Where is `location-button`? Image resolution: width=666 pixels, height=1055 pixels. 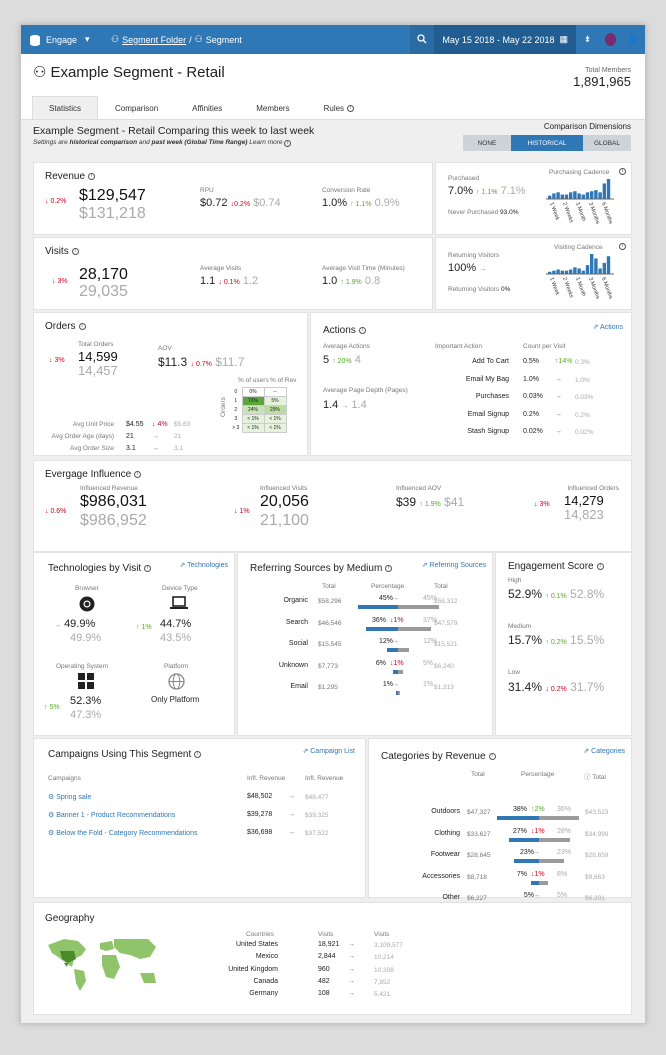 location-button is located at coordinates (610, 39).